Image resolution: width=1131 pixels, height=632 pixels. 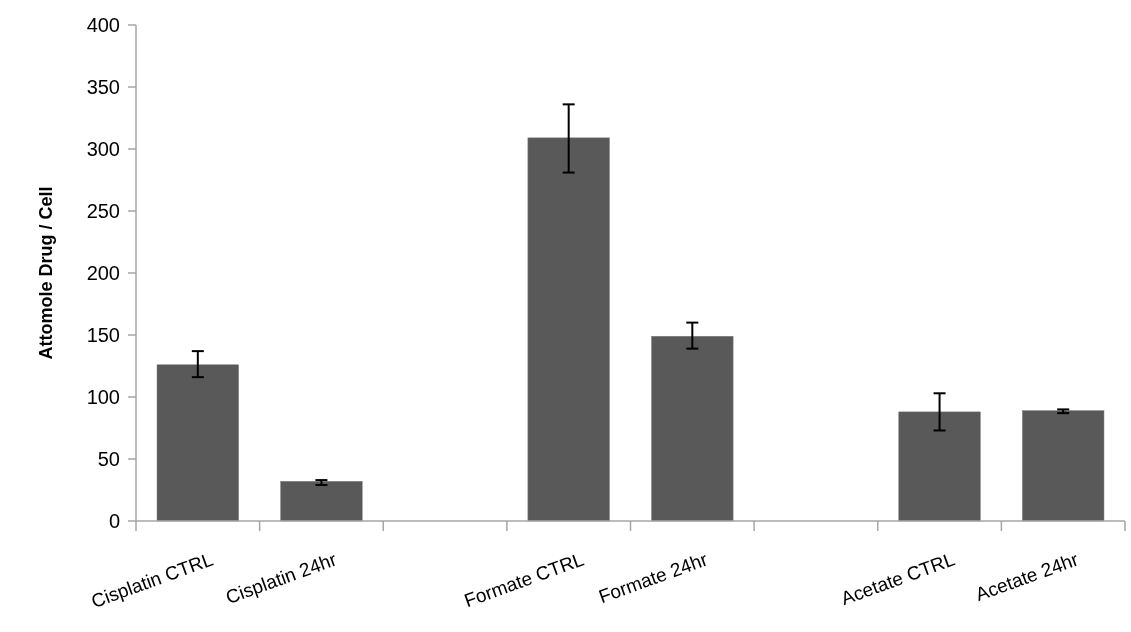 What do you see at coordinates (898, 579) in the screenshot?
I see `x-tick-label: Acetate CTRL` at bounding box center [898, 579].